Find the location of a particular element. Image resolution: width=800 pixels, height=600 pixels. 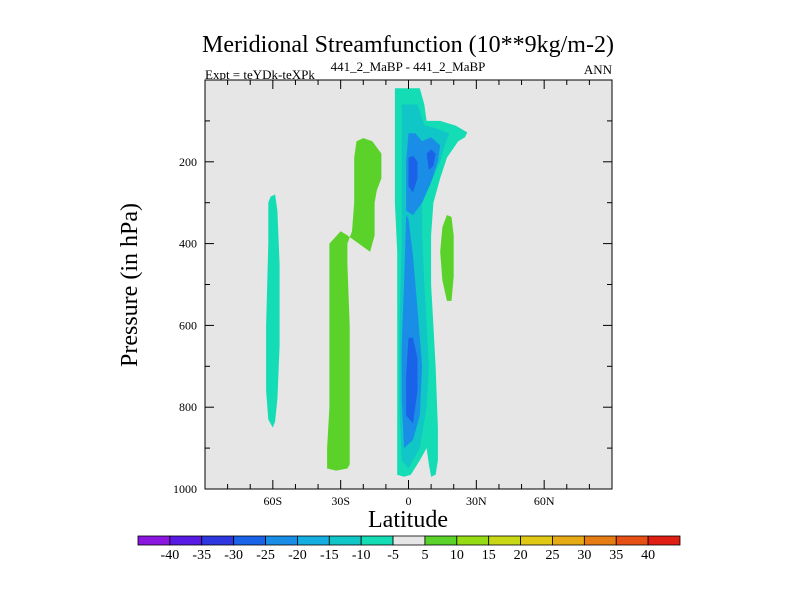

x-tick-label: 60S is located at coordinates (272, 501).